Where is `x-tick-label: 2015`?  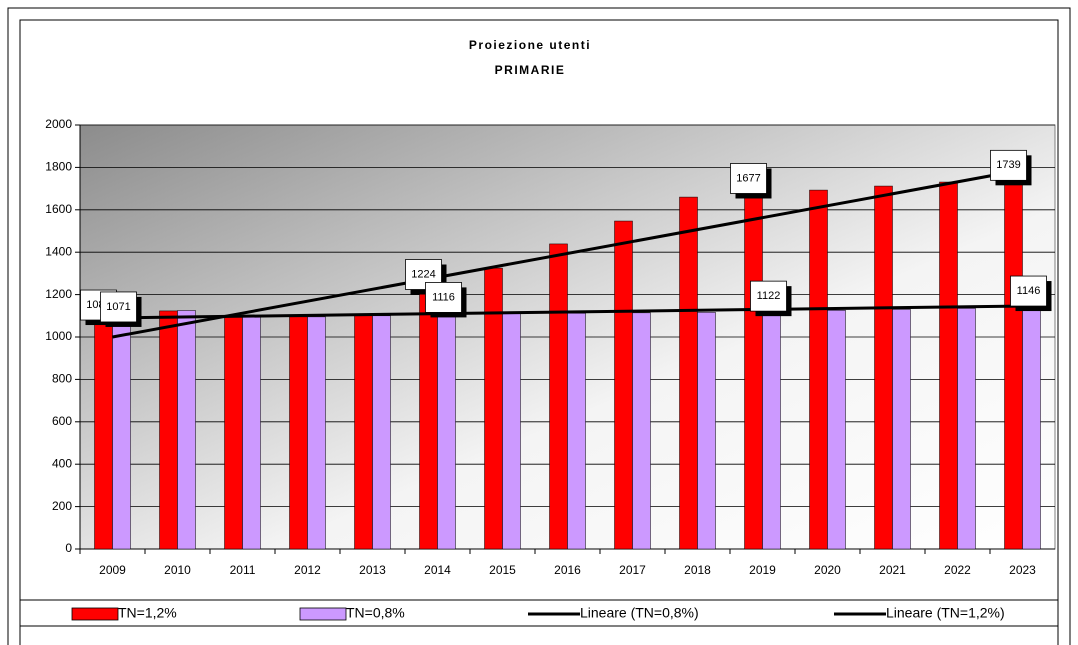
x-tick-label: 2015 is located at coordinates (502, 570).